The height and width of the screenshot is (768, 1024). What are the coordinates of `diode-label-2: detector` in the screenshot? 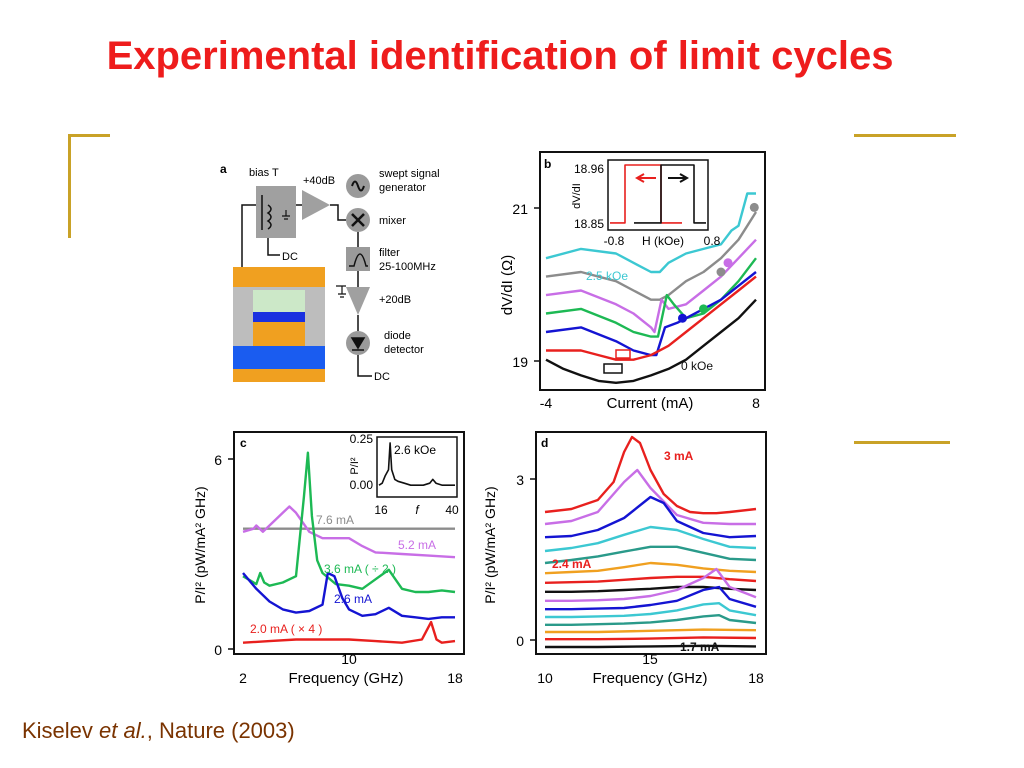 It's located at (404, 350).